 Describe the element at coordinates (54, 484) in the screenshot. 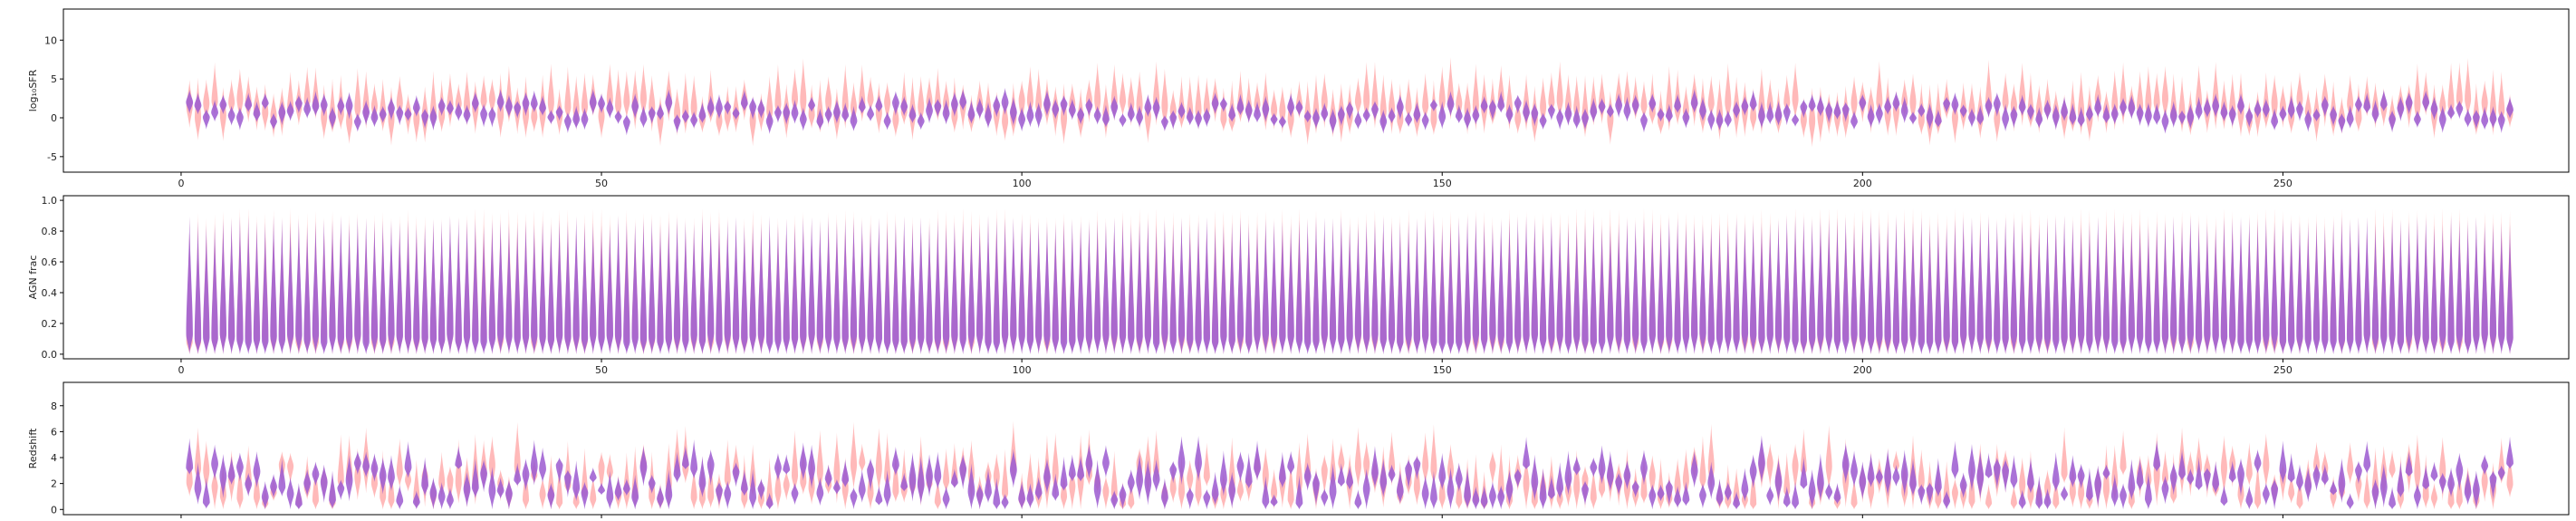

I see `y-tick-label: 2` at that location.